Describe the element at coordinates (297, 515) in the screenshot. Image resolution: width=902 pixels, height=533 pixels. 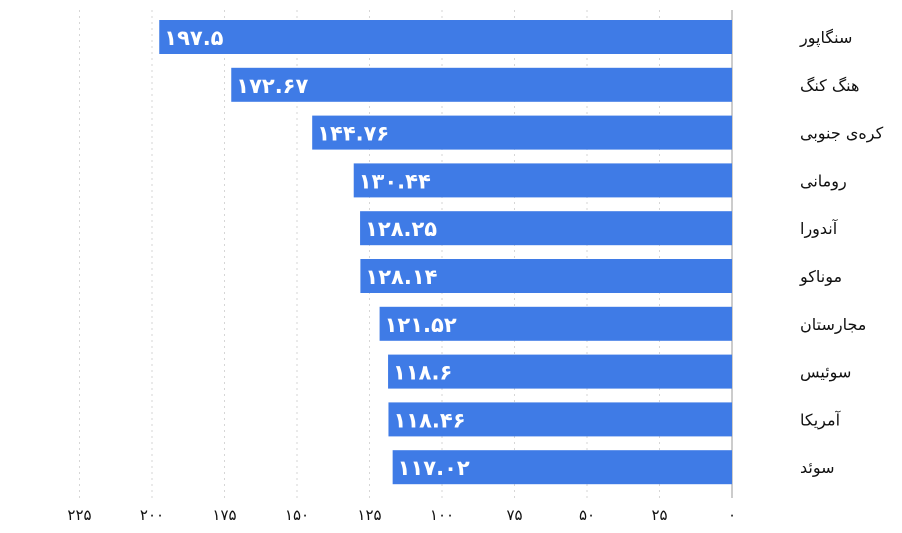
I see `x-tick-label: ۱۵۰` at that location.